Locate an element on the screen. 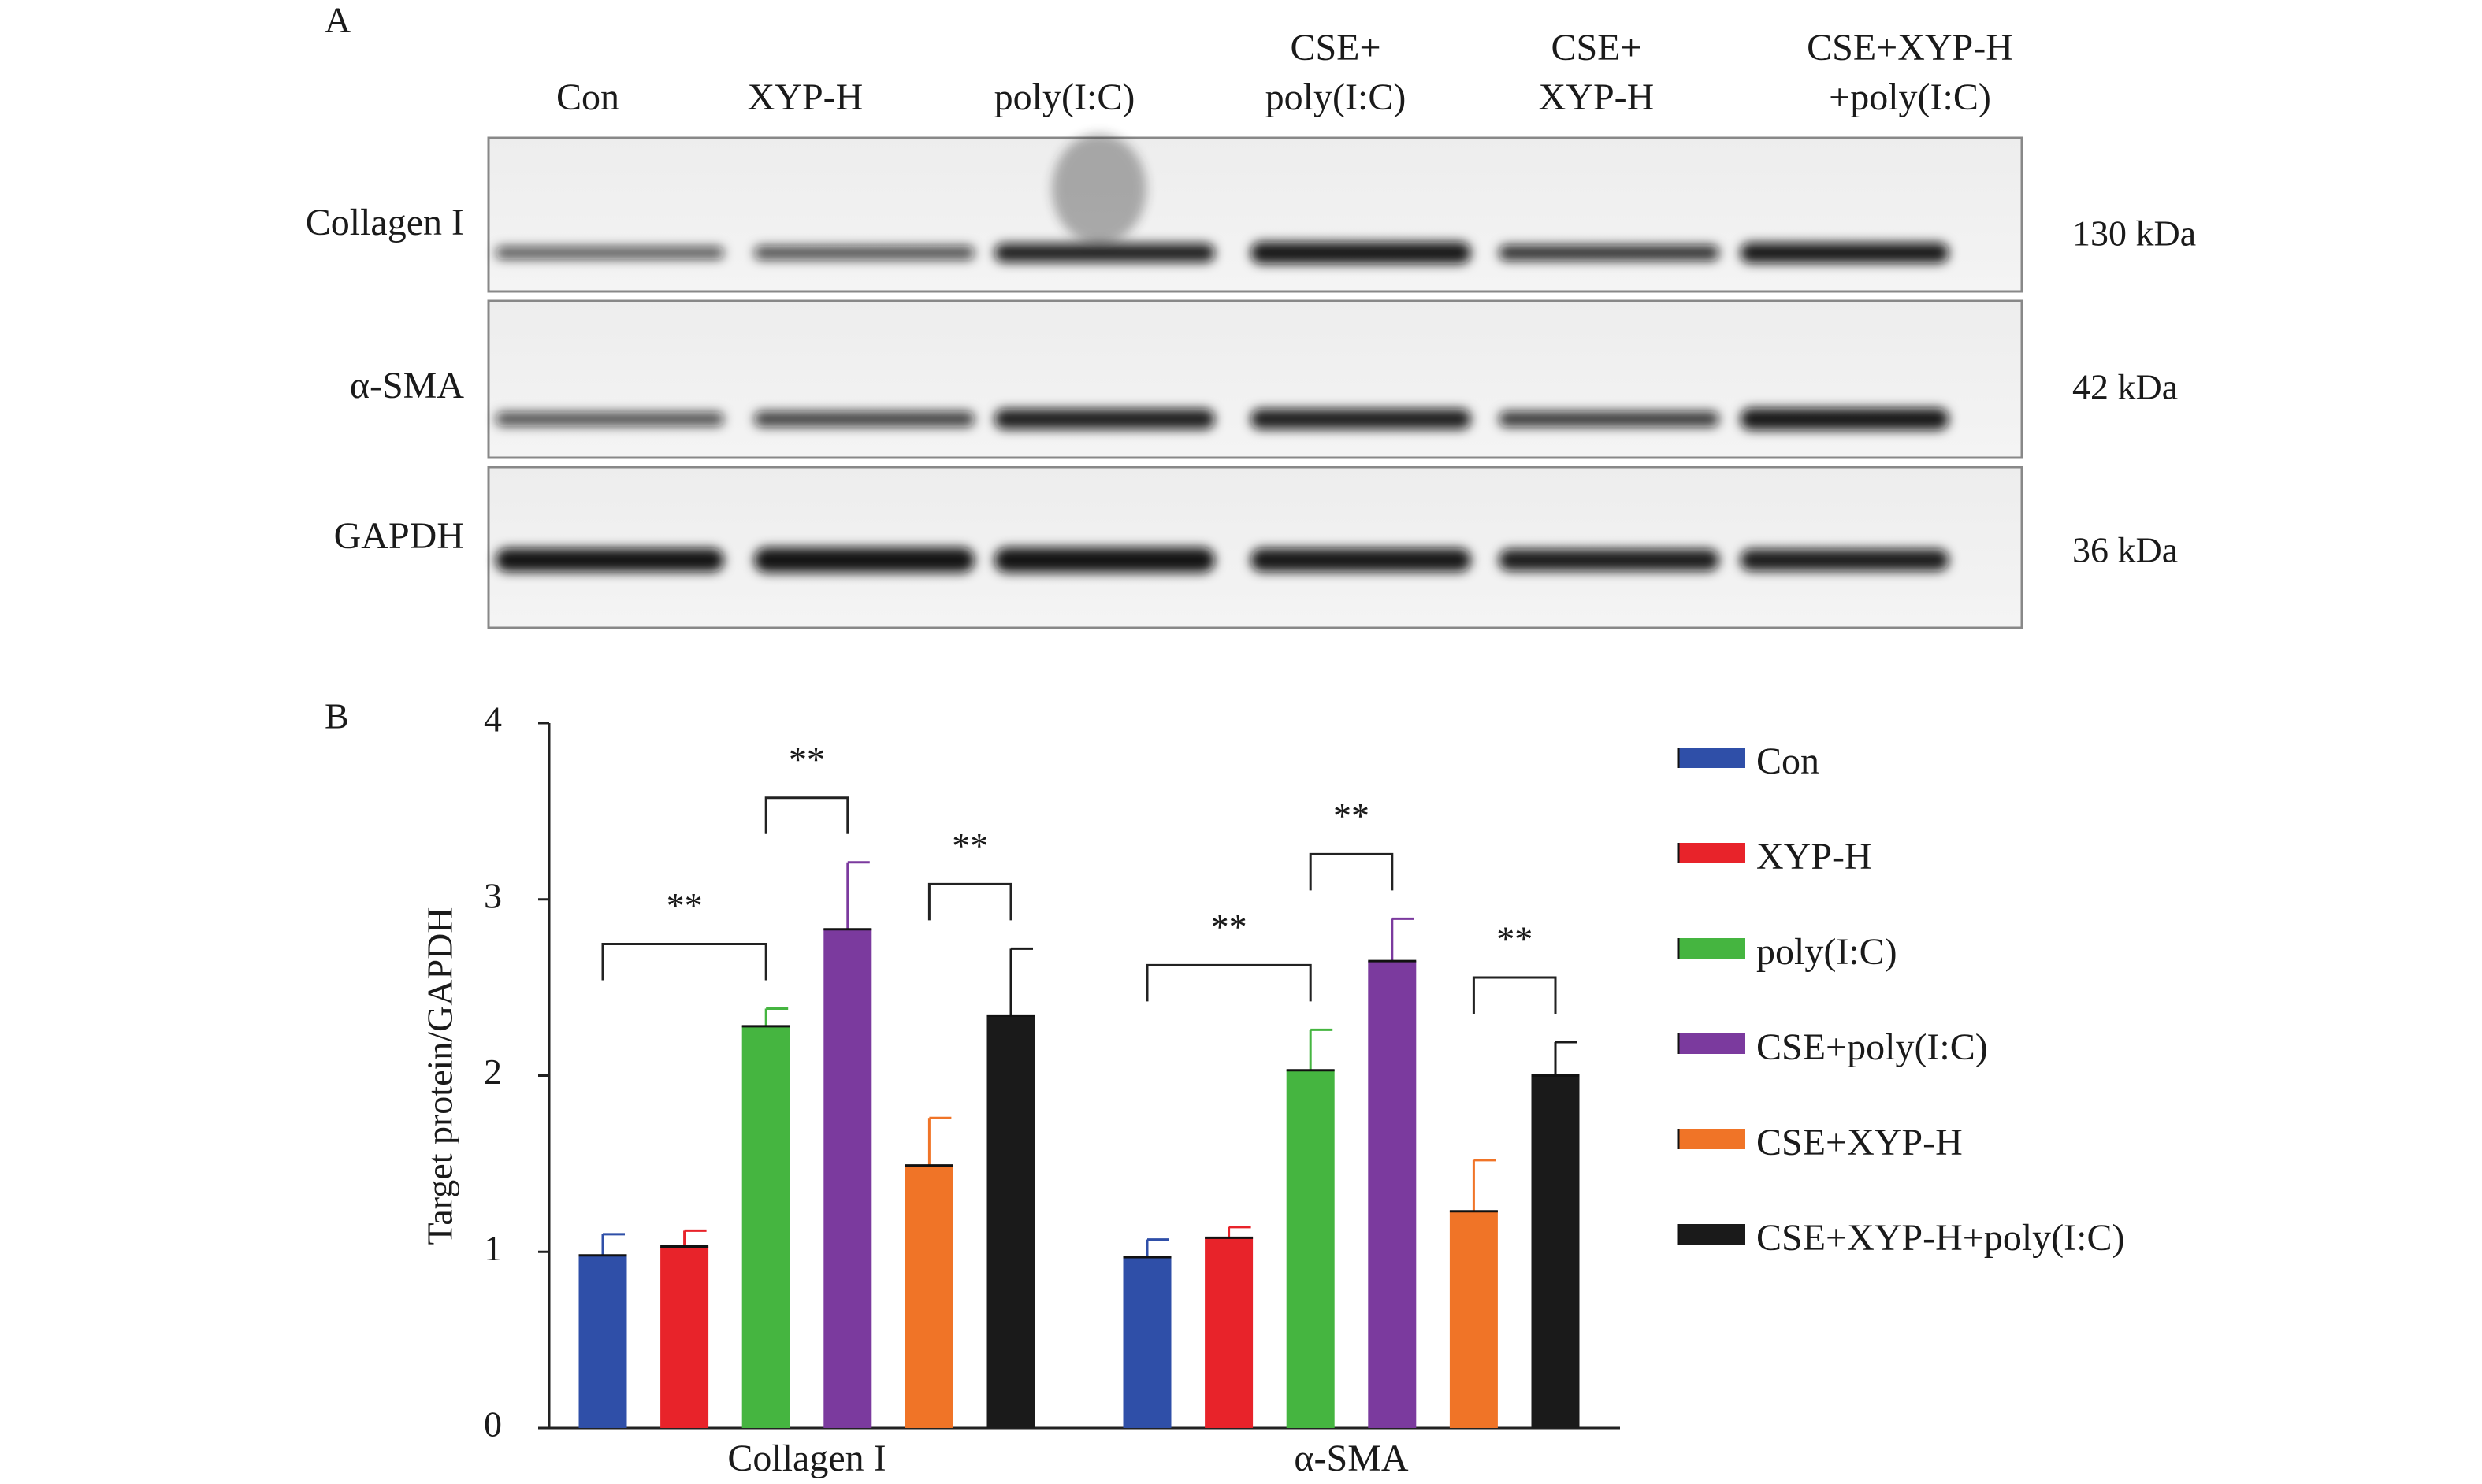 This screenshot has height=1484, width=2482. blot-smear is located at coordinates (1099, 189).